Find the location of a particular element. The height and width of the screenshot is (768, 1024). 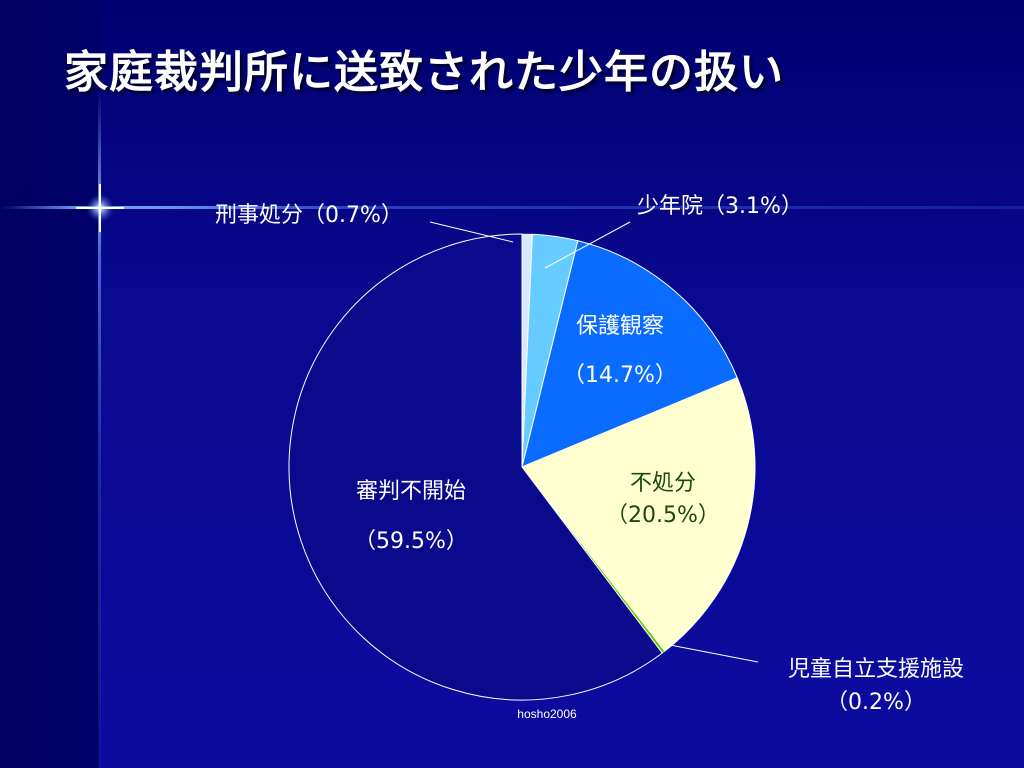

slice-pct-label-6: （59.5%） is located at coordinates (411, 541).